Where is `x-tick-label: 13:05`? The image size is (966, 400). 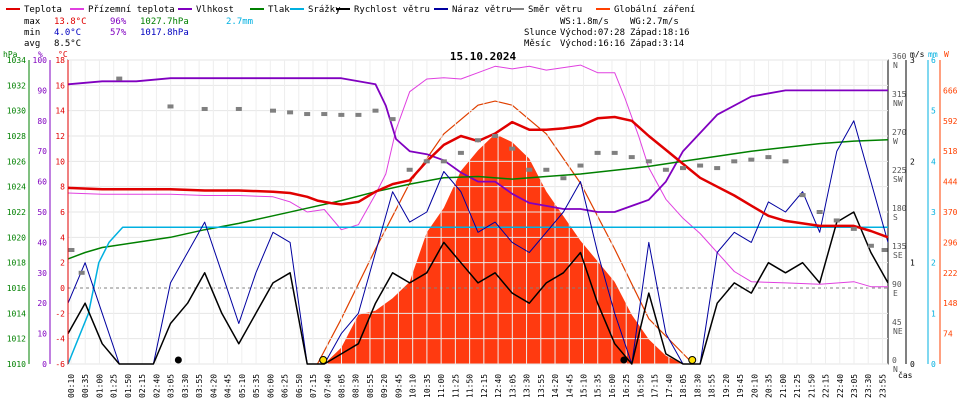
x-tick-label: 13:05 is located at coordinates (512, 386).